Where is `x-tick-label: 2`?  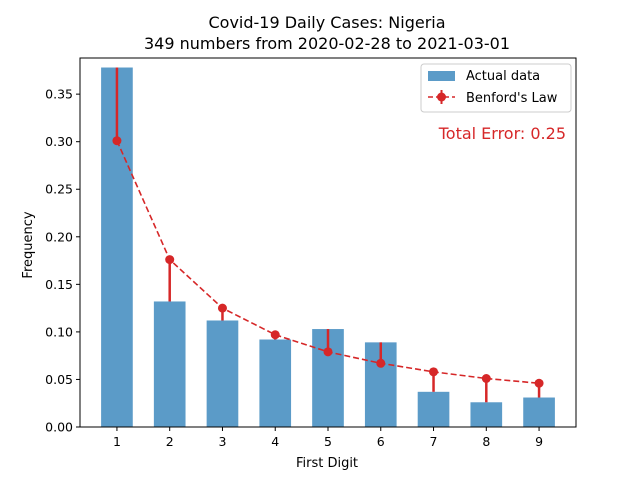
x-tick-label: 2 is located at coordinates (170, 441).